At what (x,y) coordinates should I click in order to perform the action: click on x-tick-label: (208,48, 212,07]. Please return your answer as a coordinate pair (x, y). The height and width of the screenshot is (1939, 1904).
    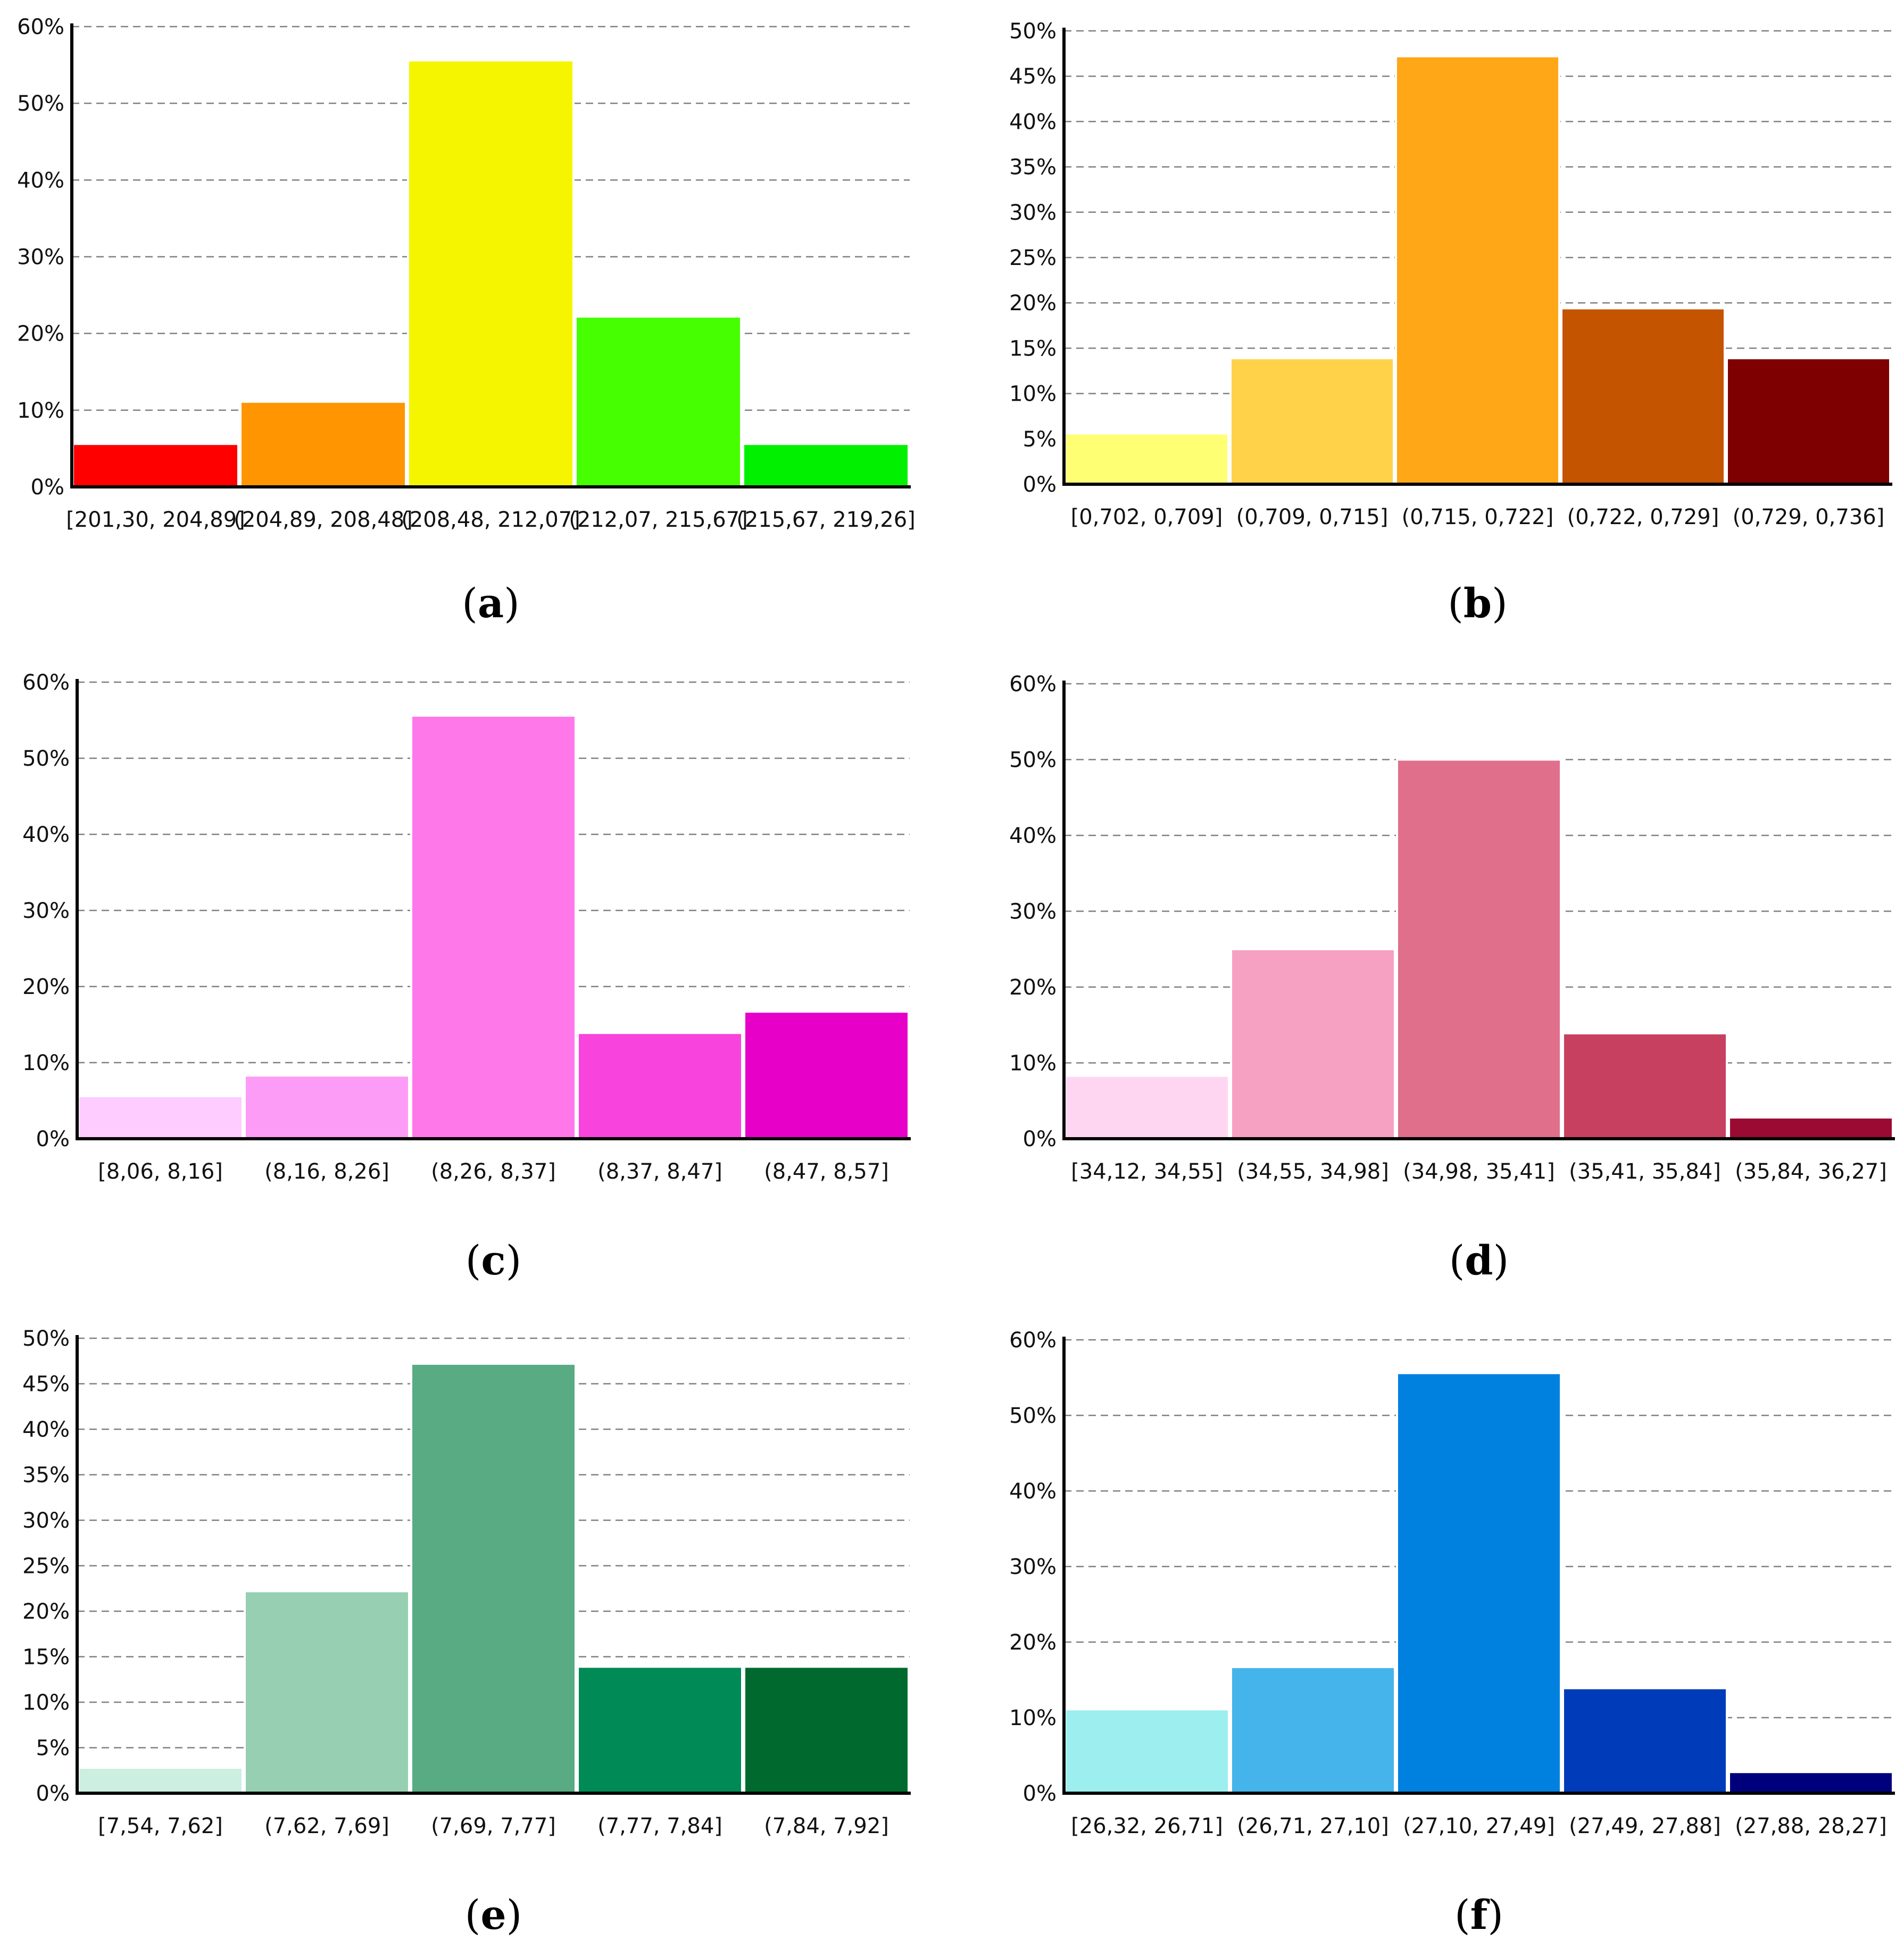
    Looking at the image, I should click on (491, 520).